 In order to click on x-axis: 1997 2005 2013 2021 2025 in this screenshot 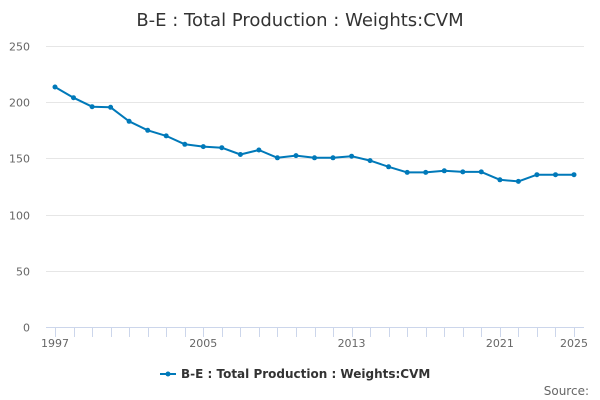, I will do `click(314, 338)`.